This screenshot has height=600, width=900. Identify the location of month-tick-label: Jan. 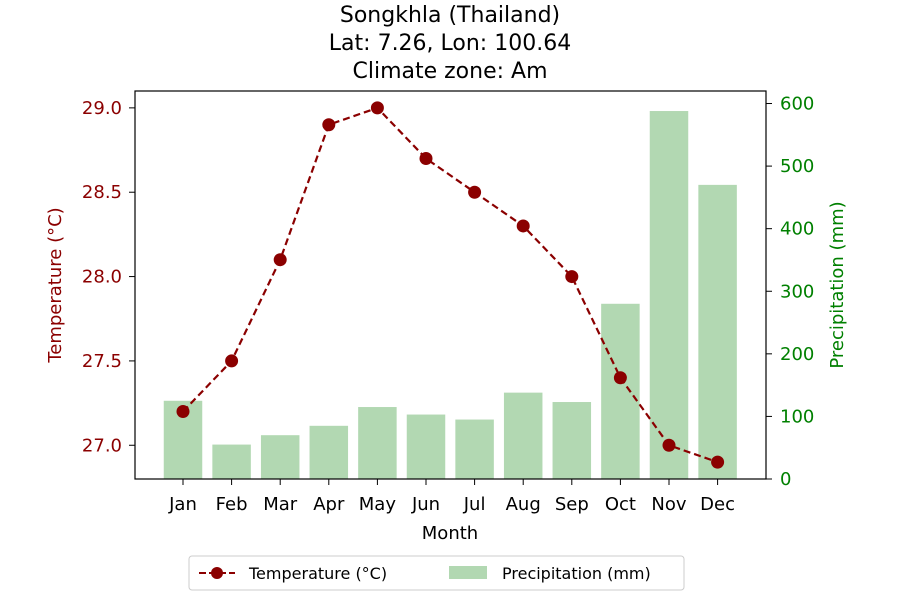
(182, 504).